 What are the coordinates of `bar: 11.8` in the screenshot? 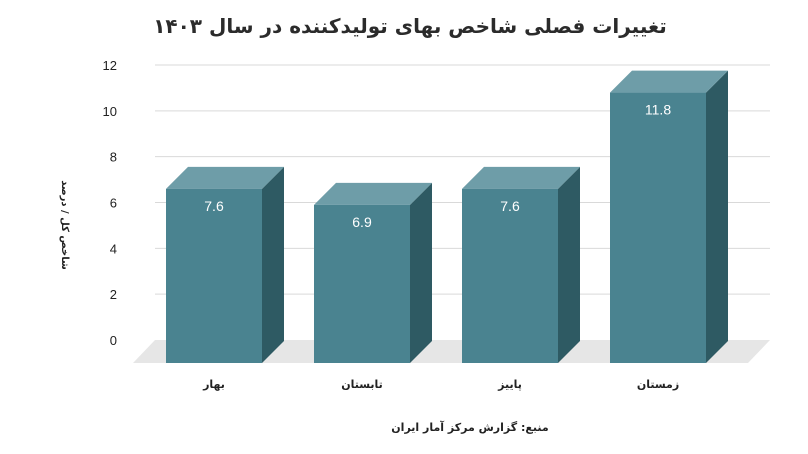 It's located at (669, 216).